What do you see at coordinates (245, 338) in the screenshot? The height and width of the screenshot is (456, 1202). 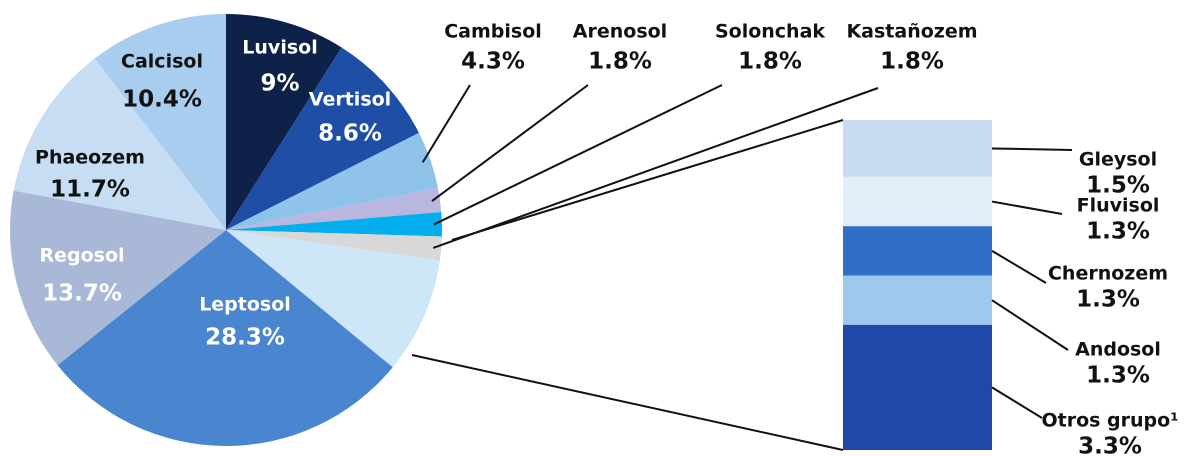 I see `slice-value: 28.3%` at bounding box center [245, 338].